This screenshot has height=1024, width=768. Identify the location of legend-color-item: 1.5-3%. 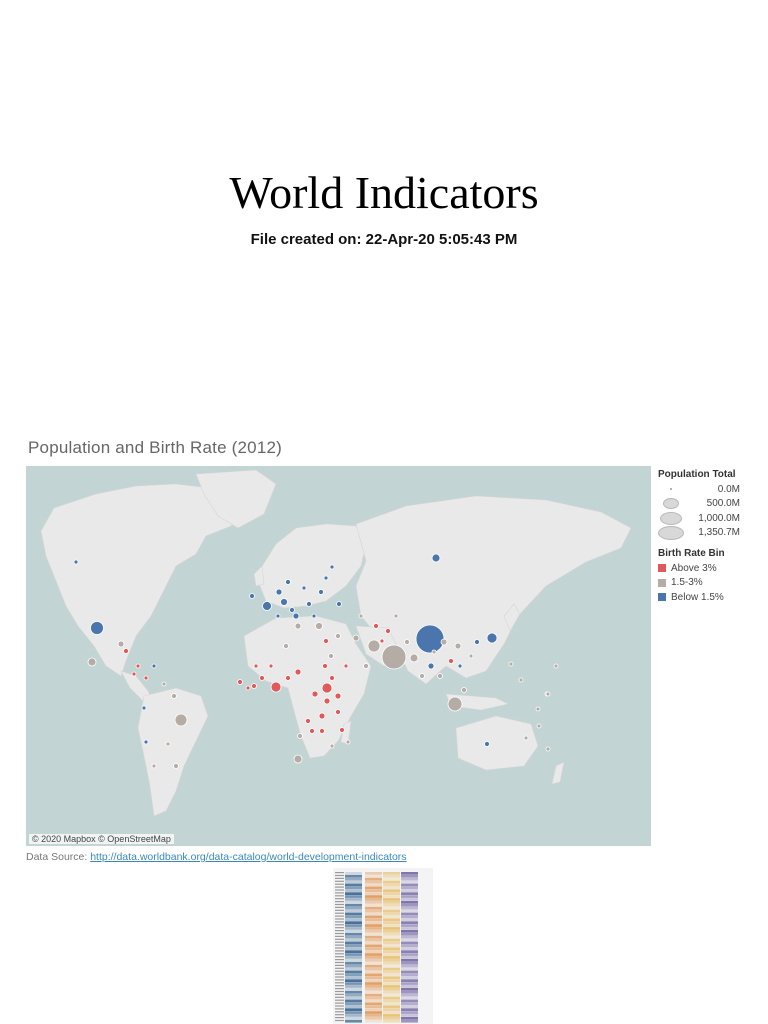
(712, 583).